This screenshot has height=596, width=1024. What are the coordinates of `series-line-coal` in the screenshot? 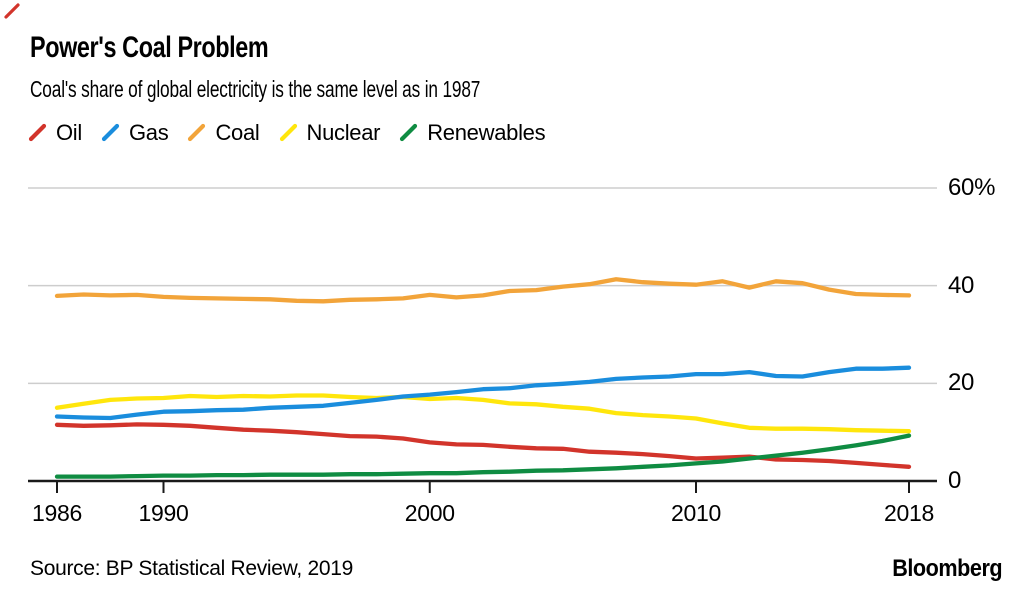 It's located at (483, 290).